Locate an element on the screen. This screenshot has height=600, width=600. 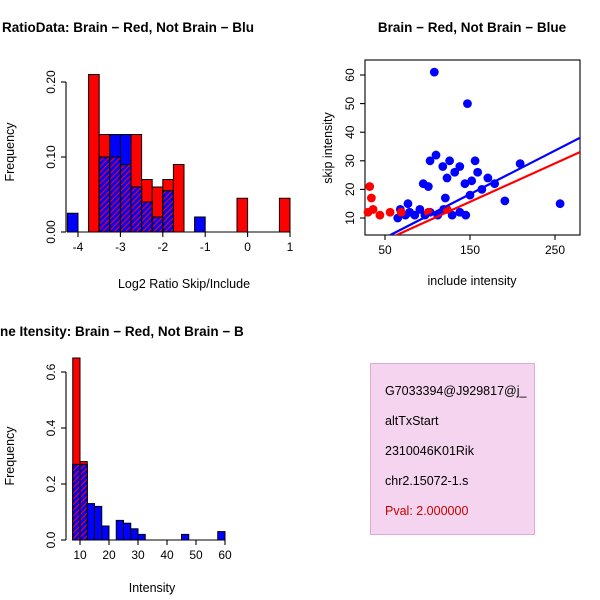
ratio-histogram-panel: -4 -3 -2 -1 0 1 0.00 0.10 0.20 is located at coordinates (169, 162).